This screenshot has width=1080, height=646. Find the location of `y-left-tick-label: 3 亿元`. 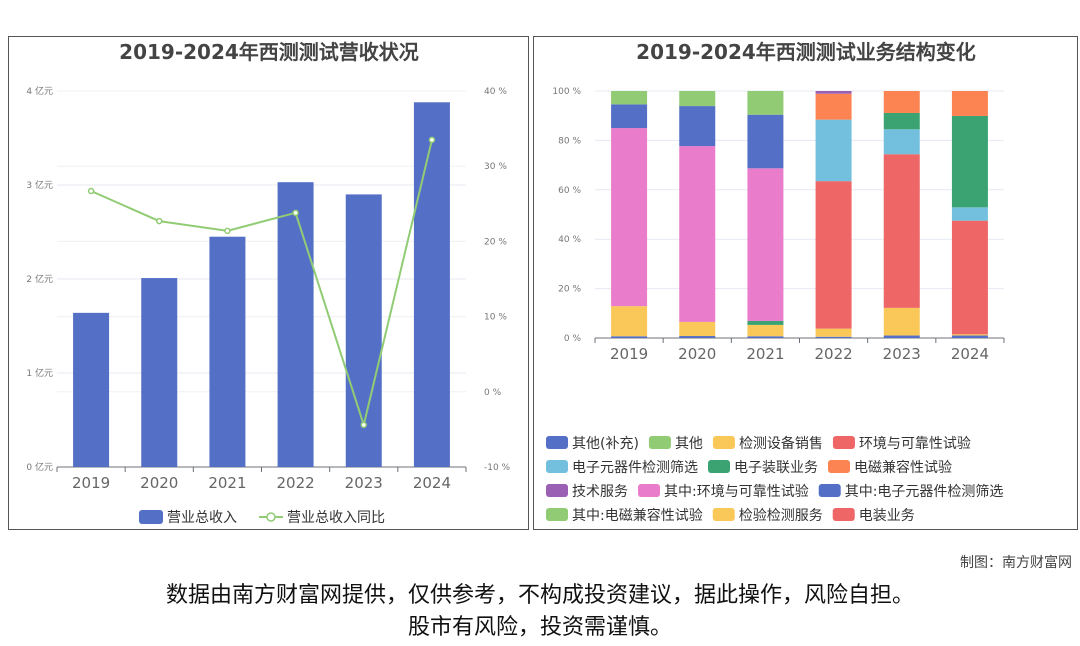

y-left-tick-label: 3 亿元 is located at coordinates (39, 185).